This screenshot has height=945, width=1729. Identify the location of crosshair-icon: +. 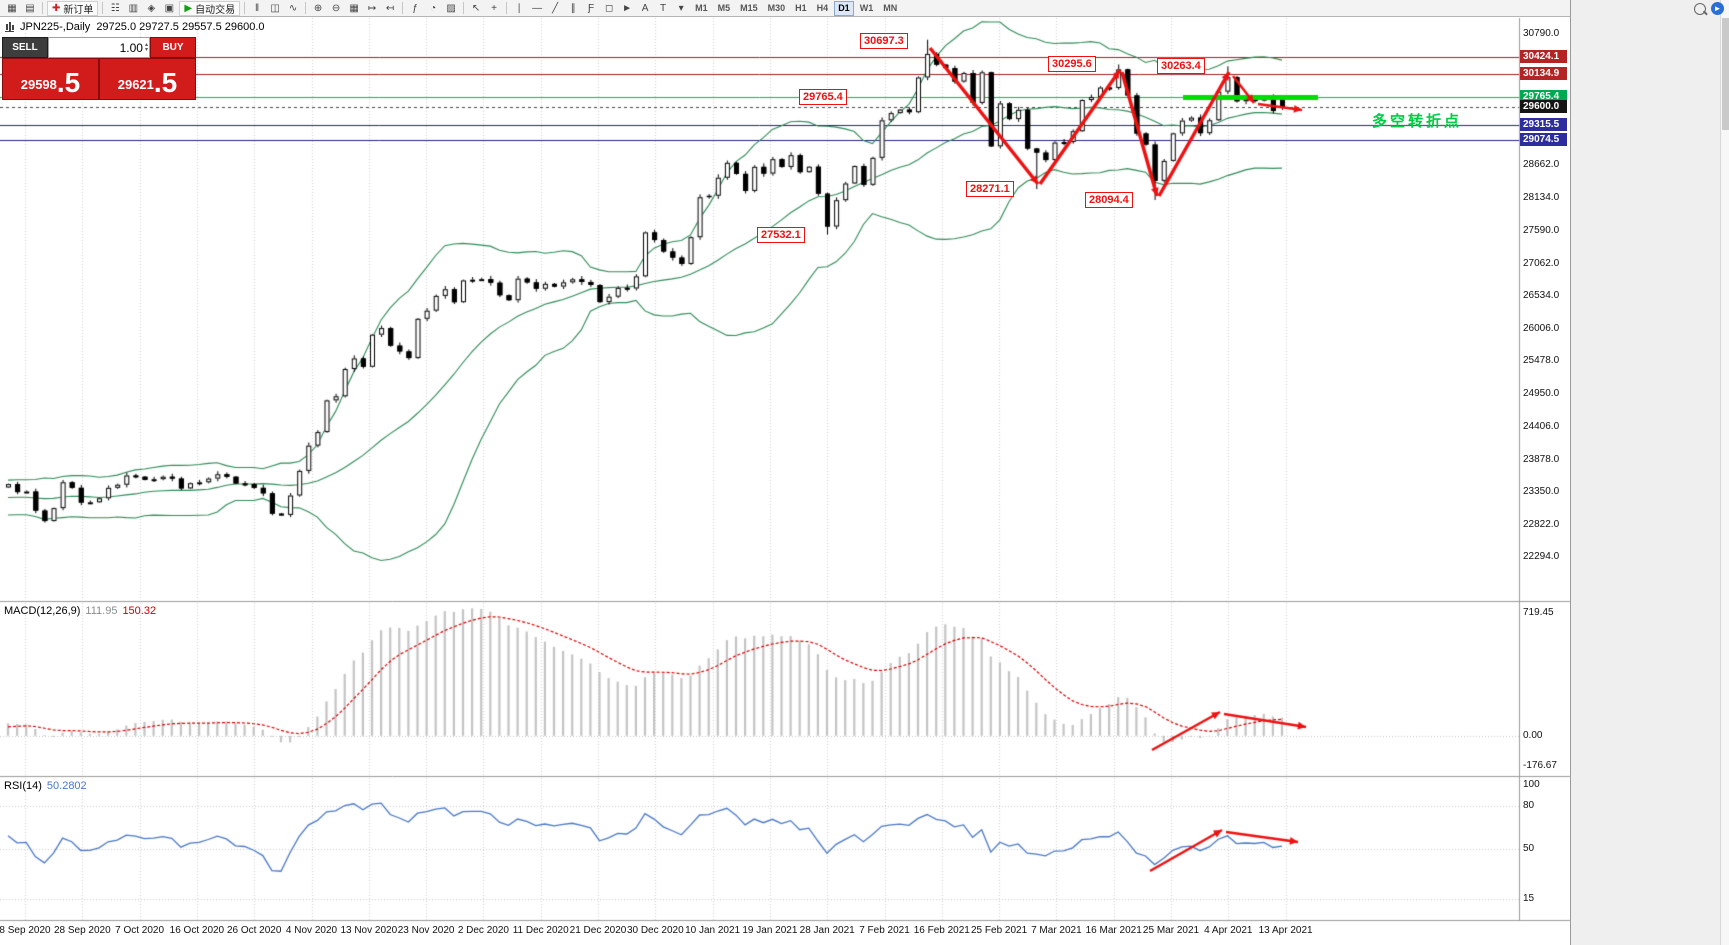
(494, 8).